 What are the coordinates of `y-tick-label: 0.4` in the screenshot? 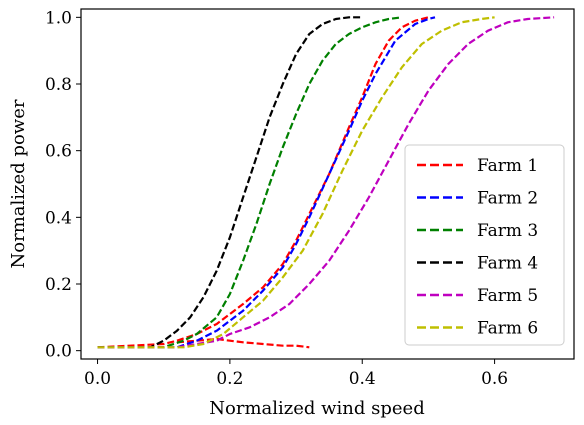 It's located at (58, 218).